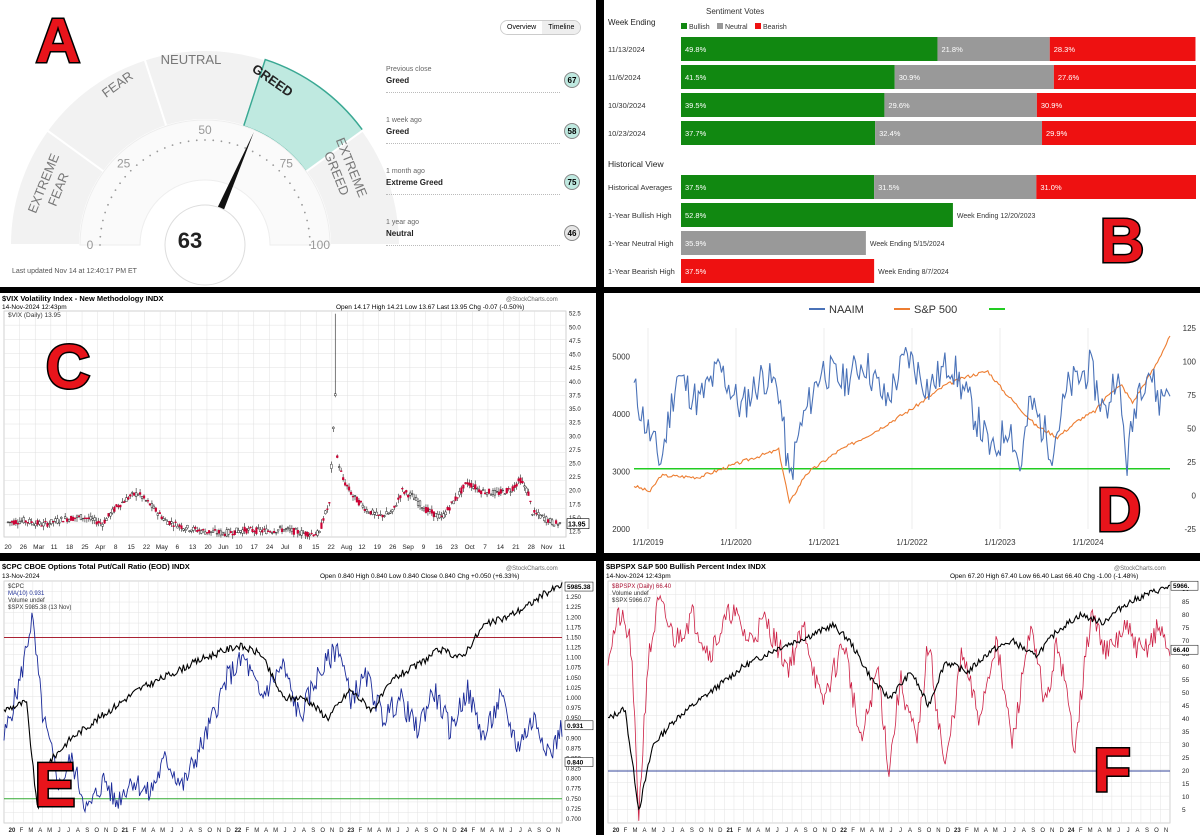 This screenshot has width=1200, height=835. What do you see at coordinates (115, 831) in the screenshot?
I see `x-tick: D` at bounding box center [115, 831].